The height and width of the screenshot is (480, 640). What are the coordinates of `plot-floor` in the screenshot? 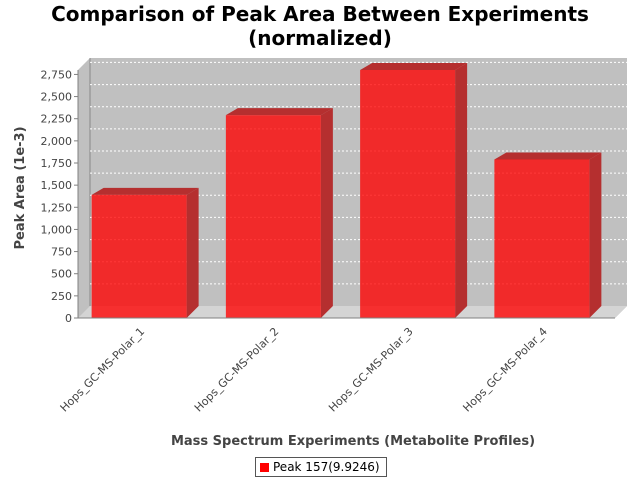 It's located at (352, 312).